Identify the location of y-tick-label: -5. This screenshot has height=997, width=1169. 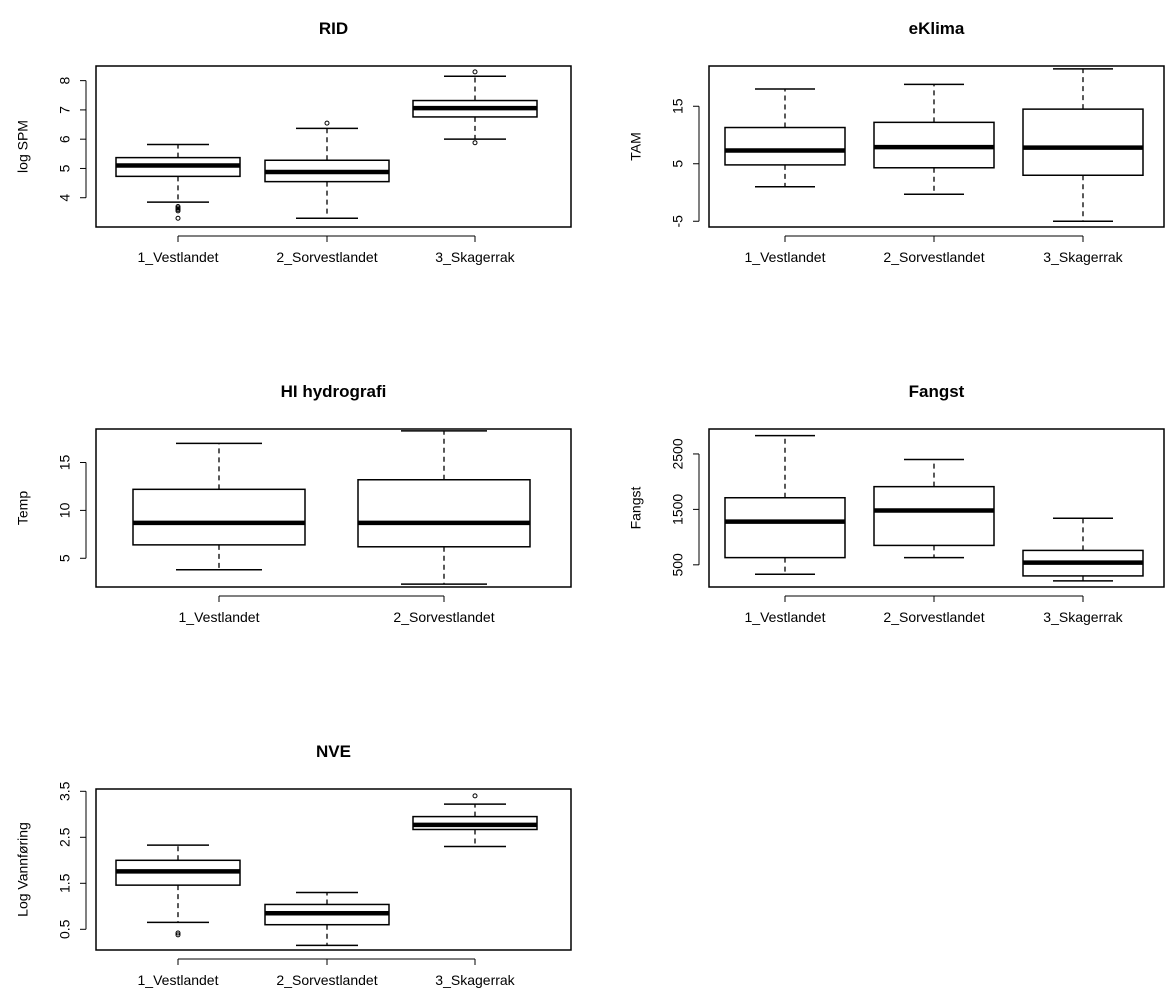
(678, 221).